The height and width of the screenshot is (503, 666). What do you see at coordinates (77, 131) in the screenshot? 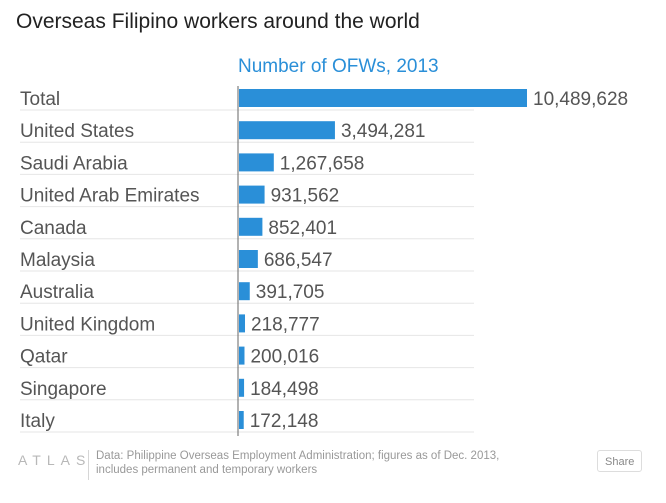
I see `category-label: United States` at bounding box center [77, 131].